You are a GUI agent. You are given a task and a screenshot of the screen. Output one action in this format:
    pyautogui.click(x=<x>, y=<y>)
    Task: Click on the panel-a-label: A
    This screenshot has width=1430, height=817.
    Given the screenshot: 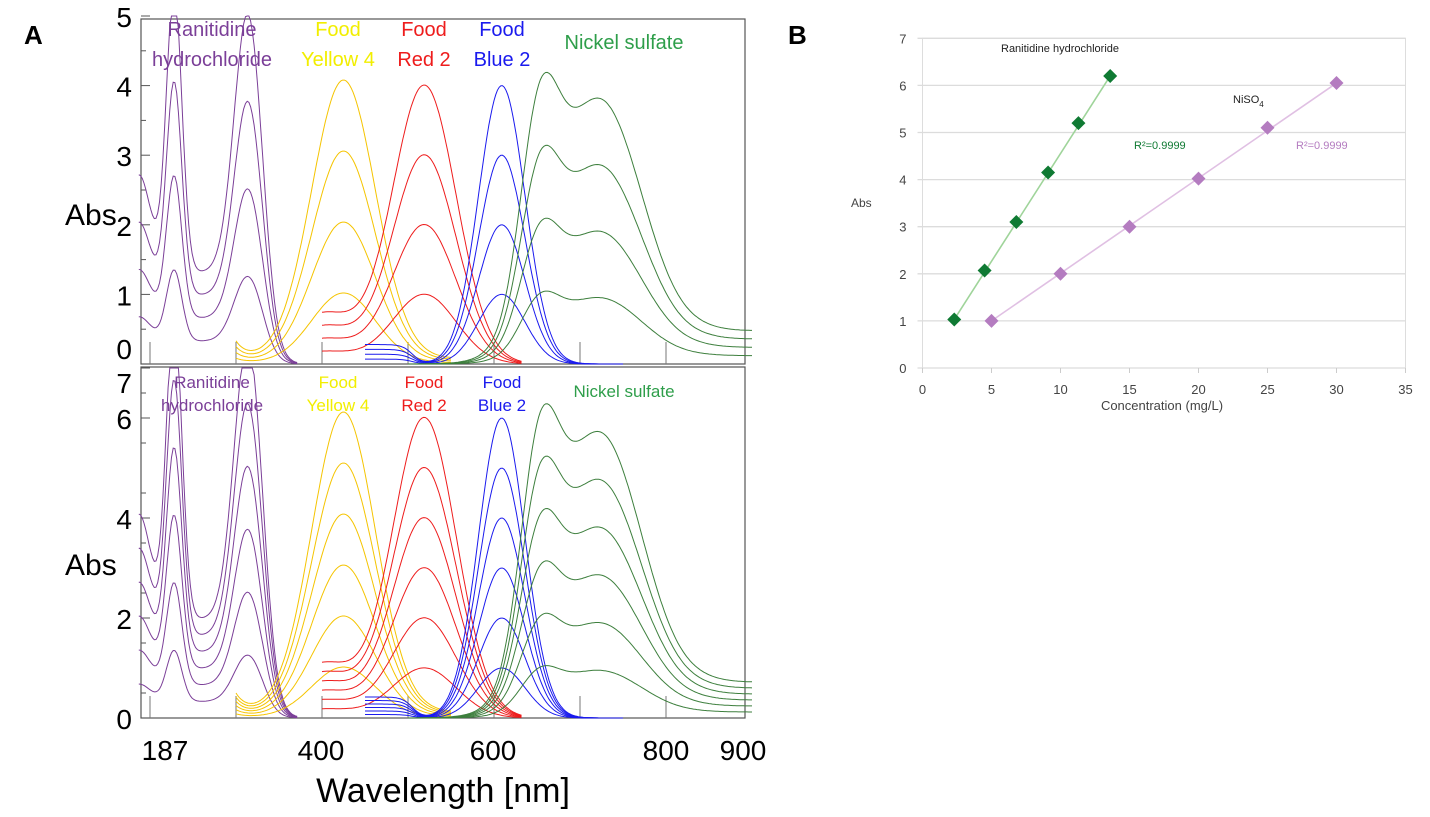 What is the action you would take?
    pyautogui.click(x=33, y=35)
    